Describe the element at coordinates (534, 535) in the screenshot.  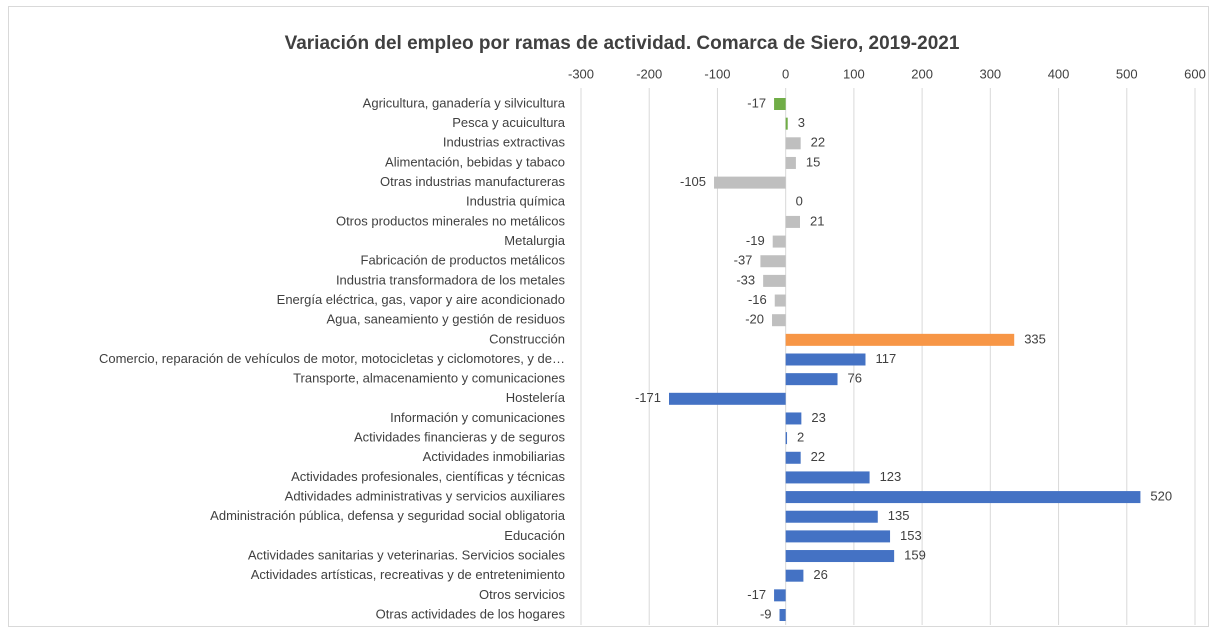
I see `category-label: Educación` at that location.